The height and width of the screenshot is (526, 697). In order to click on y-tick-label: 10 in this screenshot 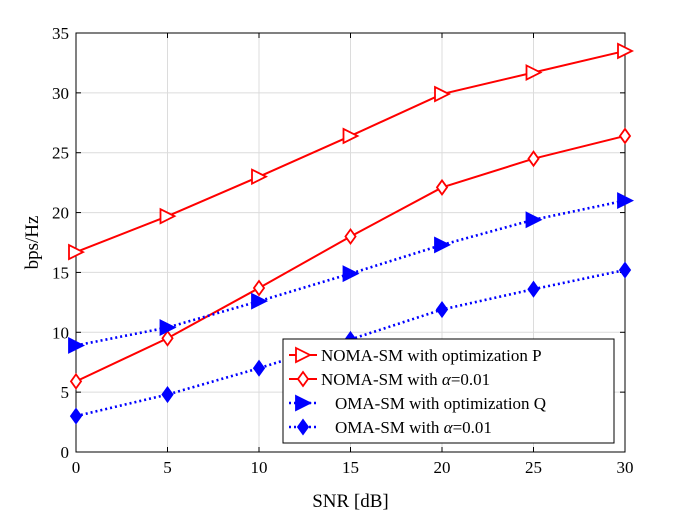, I will do `click(60, 332)`.